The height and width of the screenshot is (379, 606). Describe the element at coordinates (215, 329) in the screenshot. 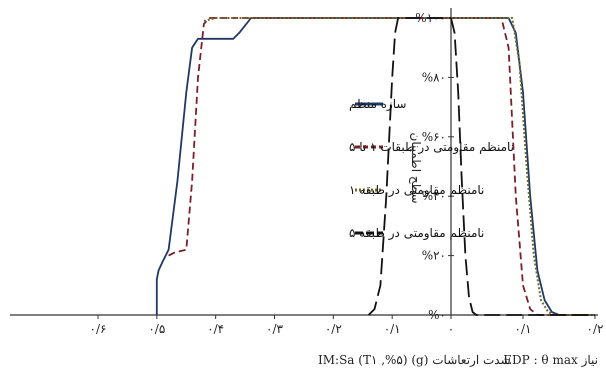

I see `x-tick-label: ۰/۴` at that location.